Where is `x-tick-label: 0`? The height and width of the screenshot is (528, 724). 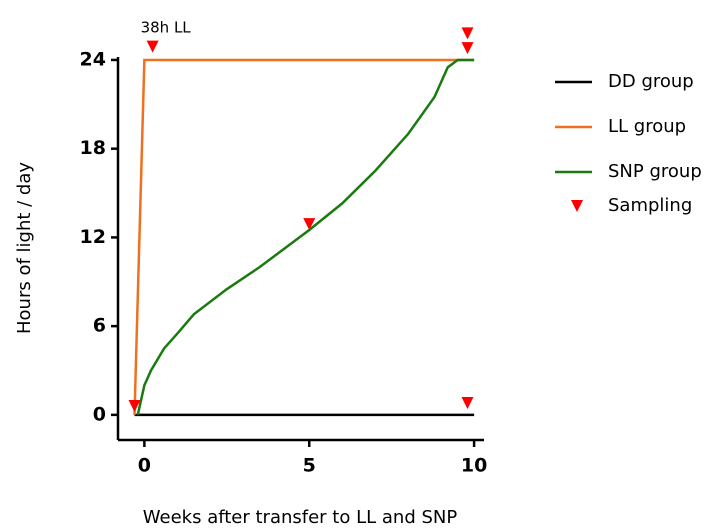 x-tick-label: 0 is located at coordinates (144, 466).